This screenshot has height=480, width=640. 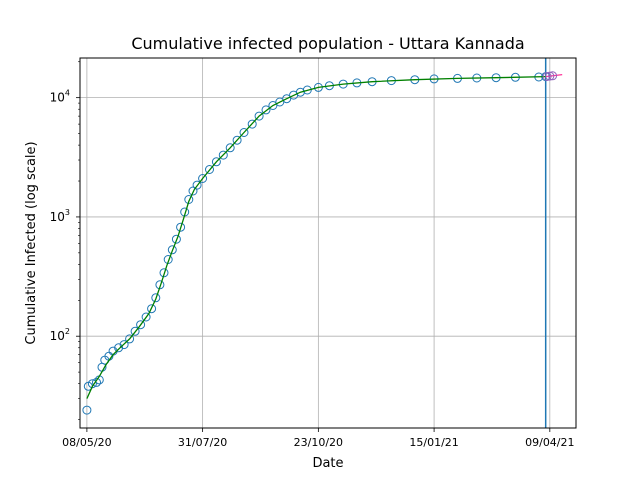 What do you see at coordinates (433, 442) in the screenshot?
I see `x-tick-label: 15/01/21` at bounding box center [433, 442].